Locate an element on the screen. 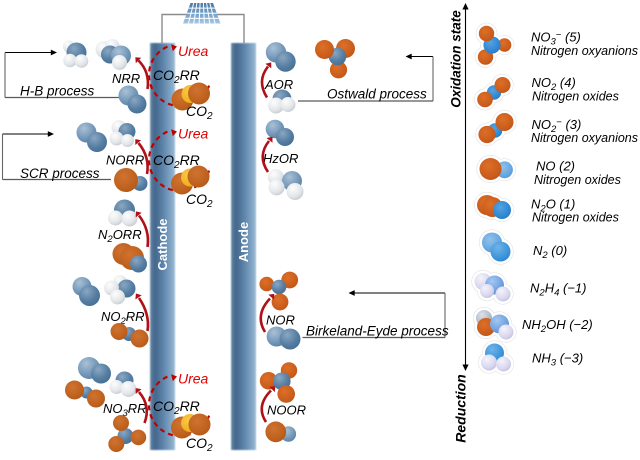  svg-text: NO3− (5) is located at coordinates (556, 39).